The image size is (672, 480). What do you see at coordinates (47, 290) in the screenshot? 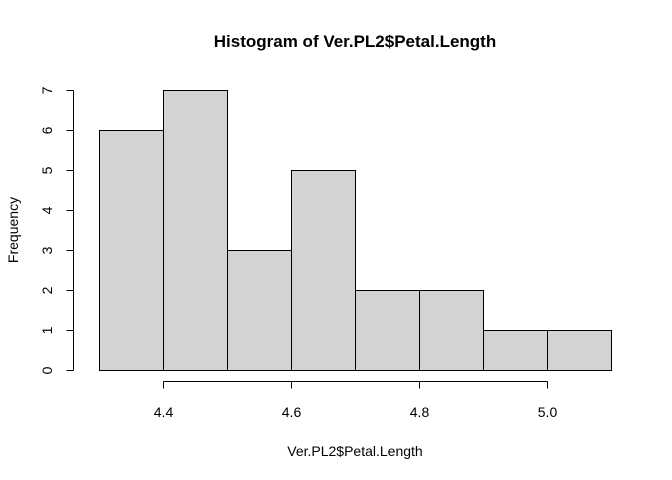
I see `y-tick-label: 2` at bounding box center [47, 290].